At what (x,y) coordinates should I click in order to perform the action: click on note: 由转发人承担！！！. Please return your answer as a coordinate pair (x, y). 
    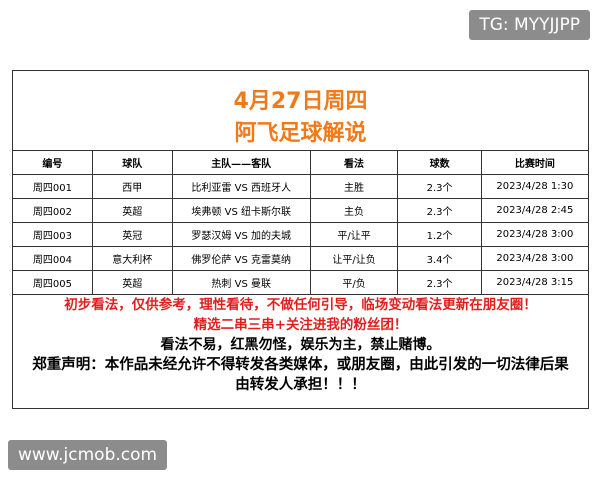
    Looking at the image, I should click on (300, 385).